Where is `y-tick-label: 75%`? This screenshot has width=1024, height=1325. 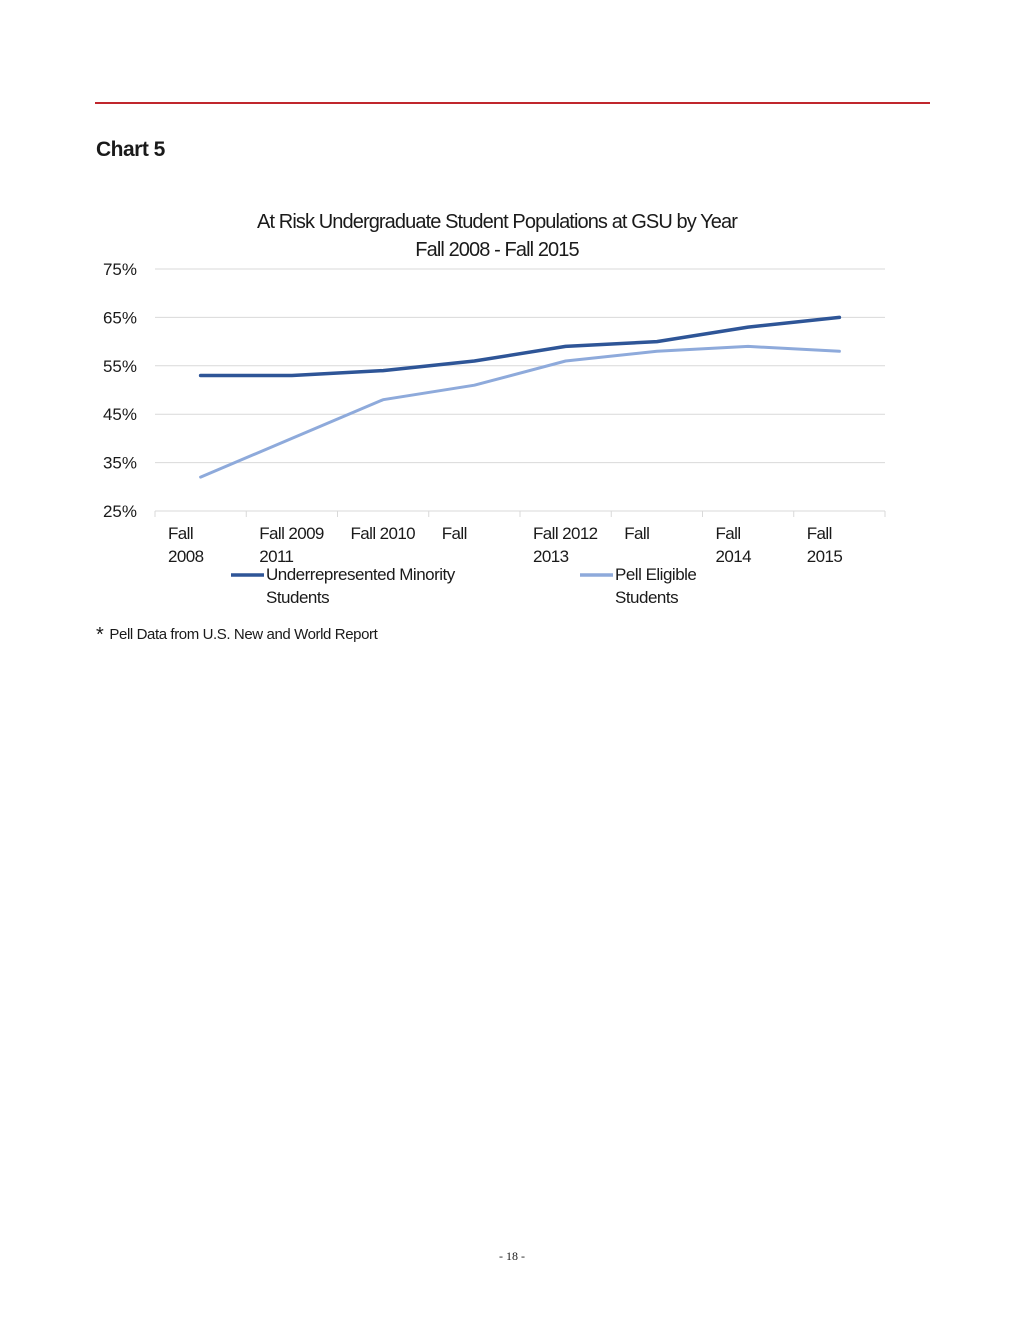
y-tick-label: 75% is located at coordinates (120, 269).